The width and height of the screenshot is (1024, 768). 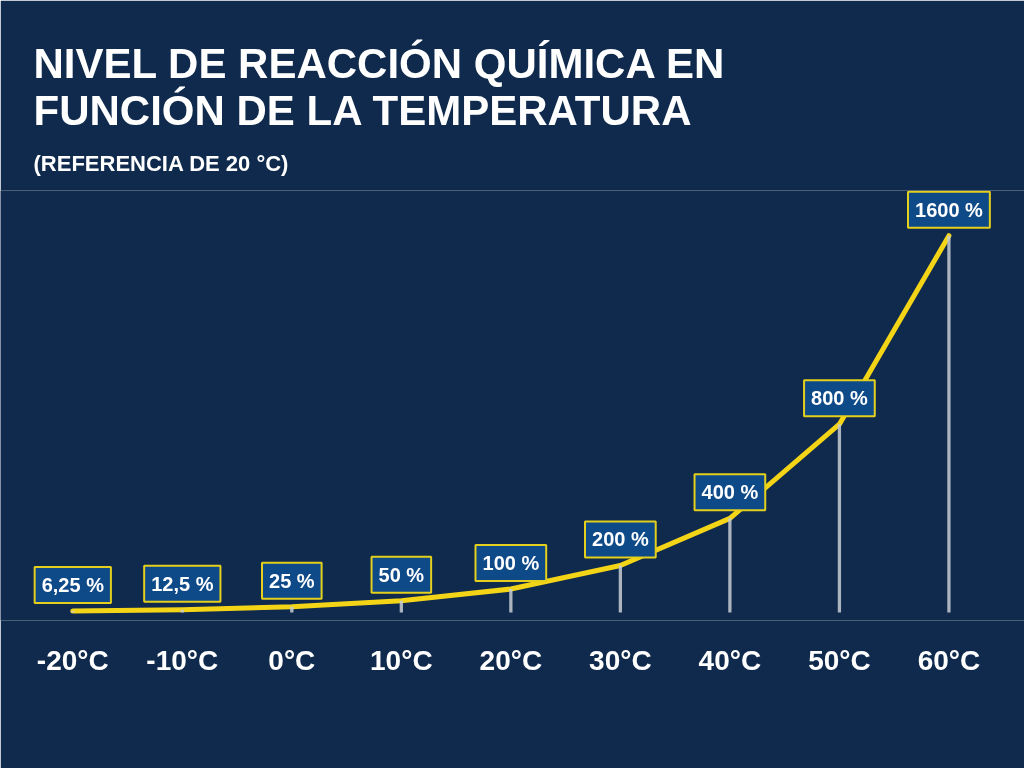 I want to click on data-label: 800 %, so click(x=839, y=398).